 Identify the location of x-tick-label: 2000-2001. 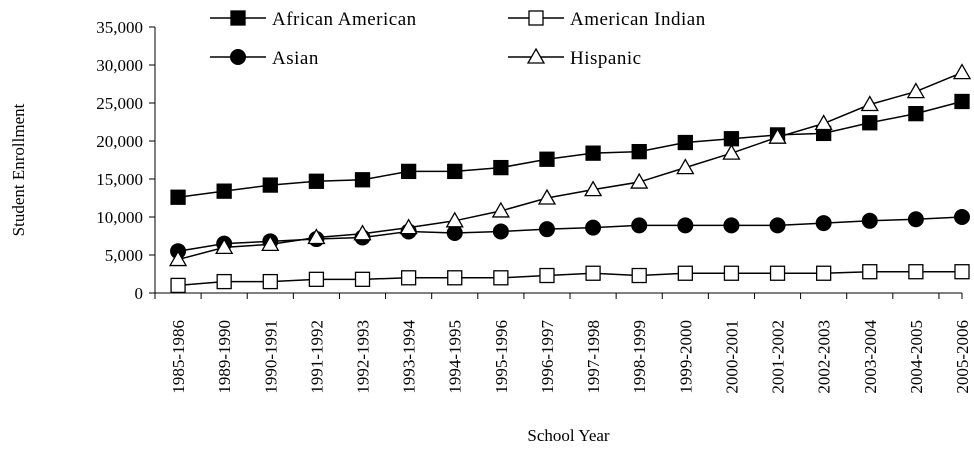
(731, 357).